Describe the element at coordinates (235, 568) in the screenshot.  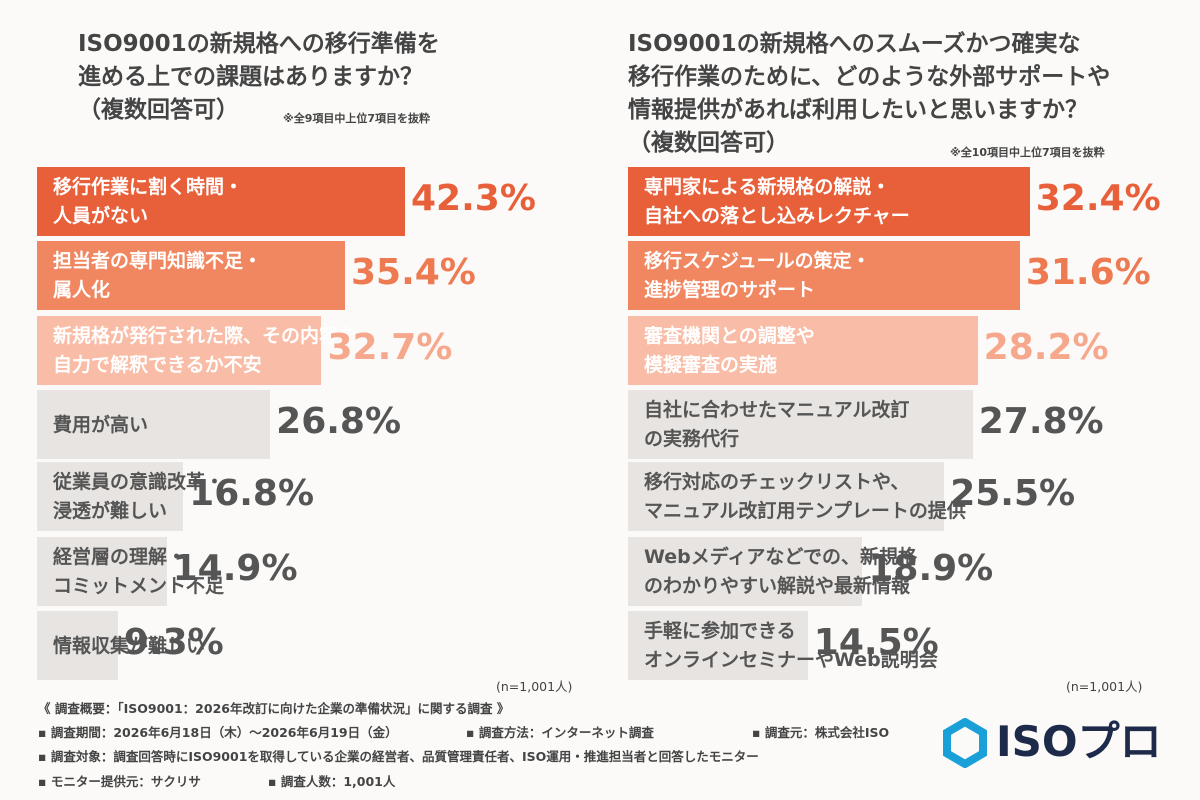
I see `value-label: 14.9%` at that location.